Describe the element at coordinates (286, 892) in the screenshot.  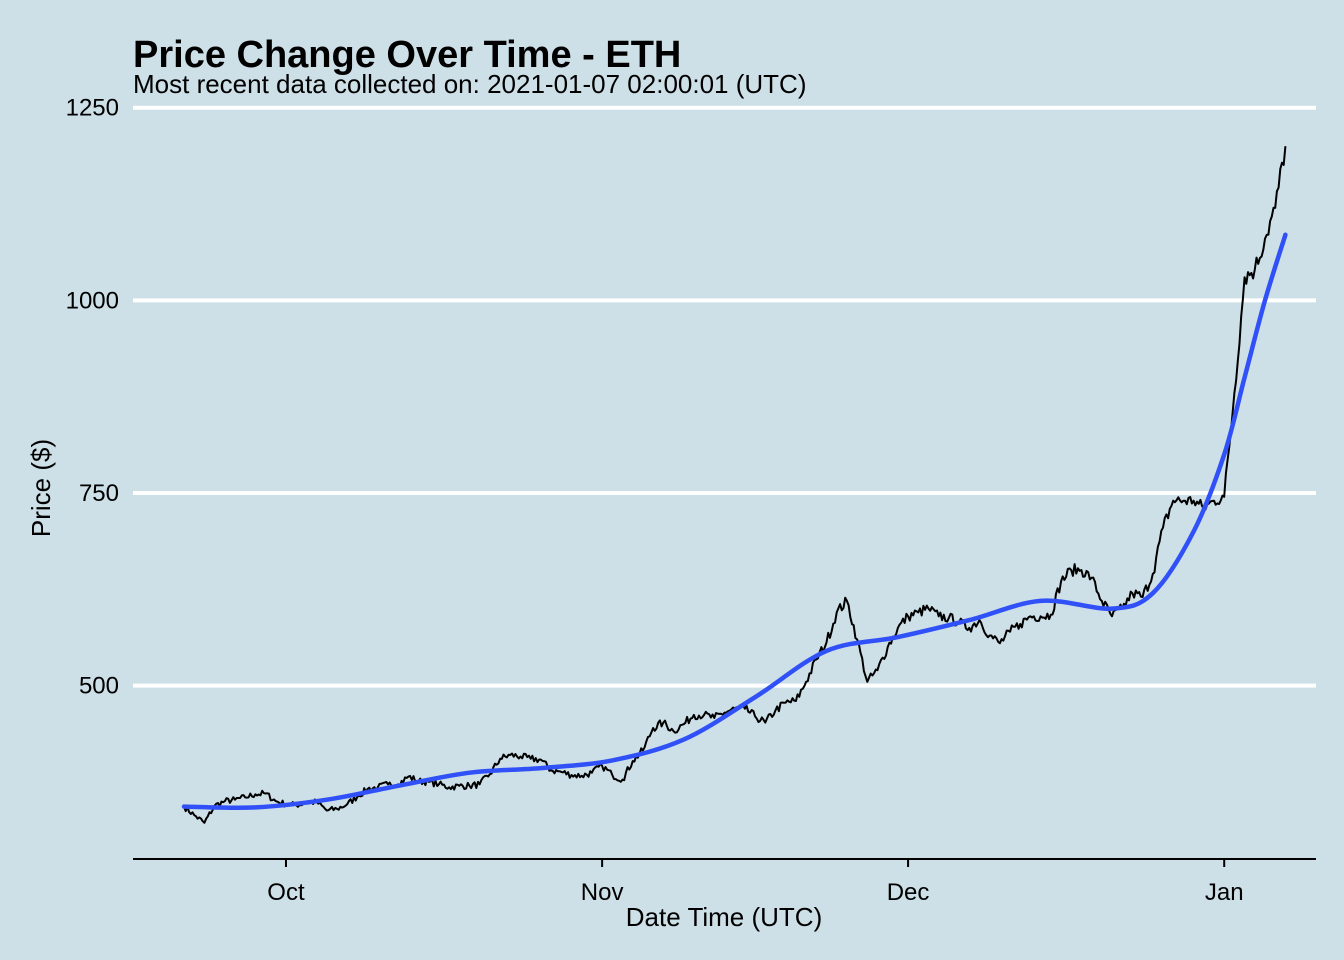
I see `x-tick-label-oct: Oct` at that location.